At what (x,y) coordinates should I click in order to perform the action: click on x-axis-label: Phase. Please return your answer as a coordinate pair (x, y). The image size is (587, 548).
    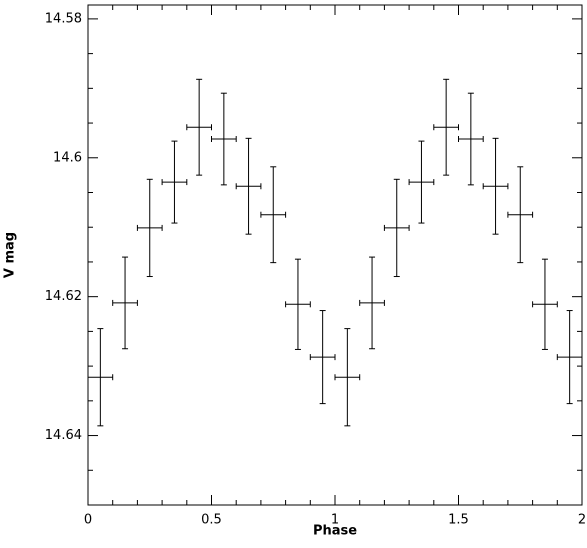
    Looking at the image, I should click on (335, 531).